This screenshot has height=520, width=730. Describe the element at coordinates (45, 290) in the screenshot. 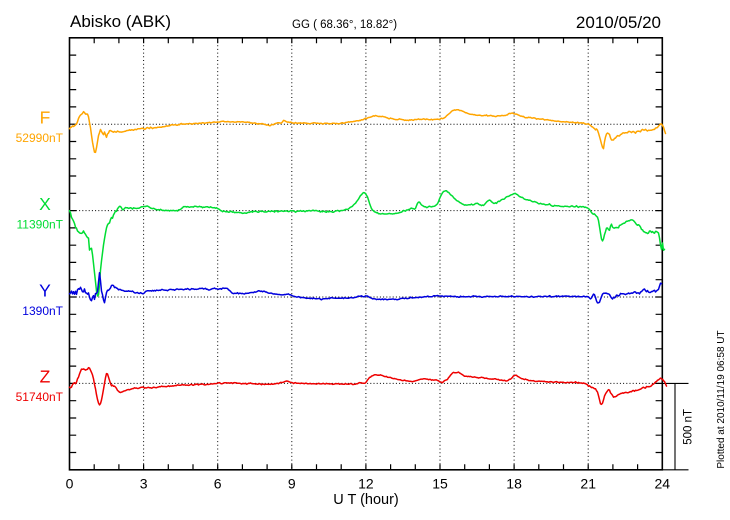

I see `svg-text: Y` at that location.